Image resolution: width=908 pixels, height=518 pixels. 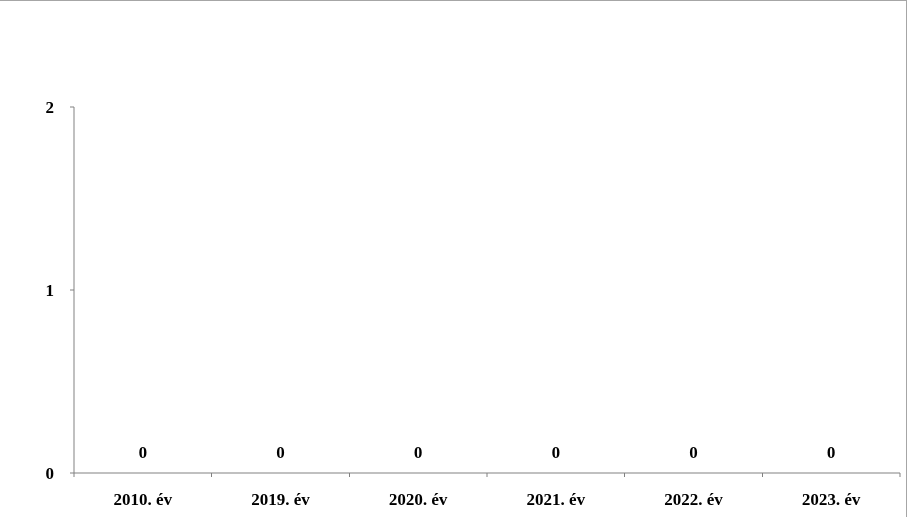 What do you see at coordinates (50, 107) in the screenshot?
I see `y-tick-label: 2` at bounding box center [50, 107].